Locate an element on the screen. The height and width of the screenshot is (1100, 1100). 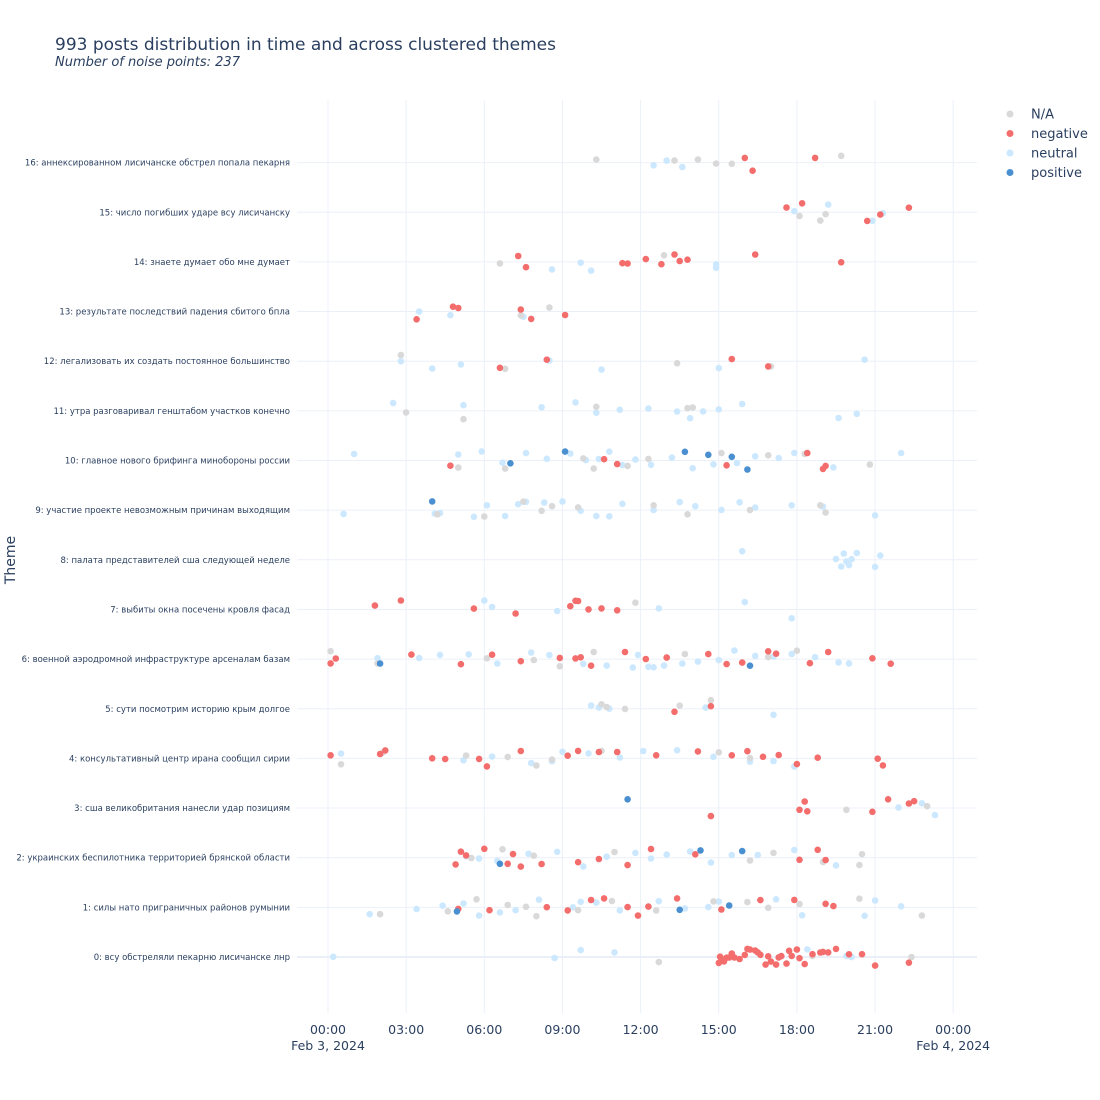
legend-item-negative: negative is located at coordinates (1047, 134).